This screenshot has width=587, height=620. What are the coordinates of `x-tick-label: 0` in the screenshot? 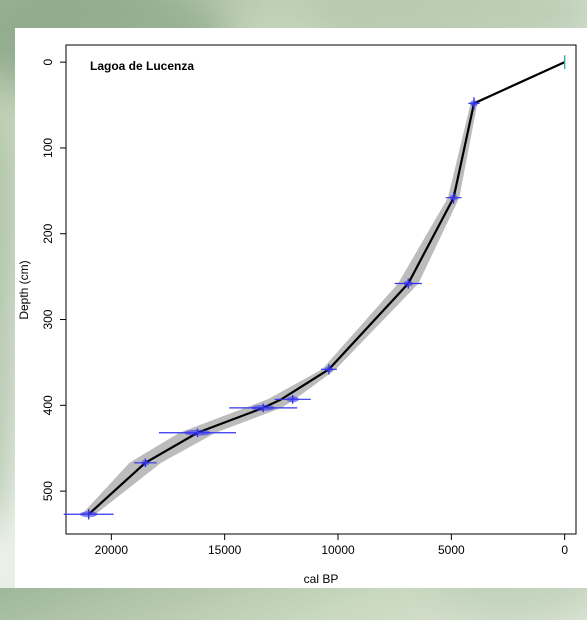 It's located at (564, 550).